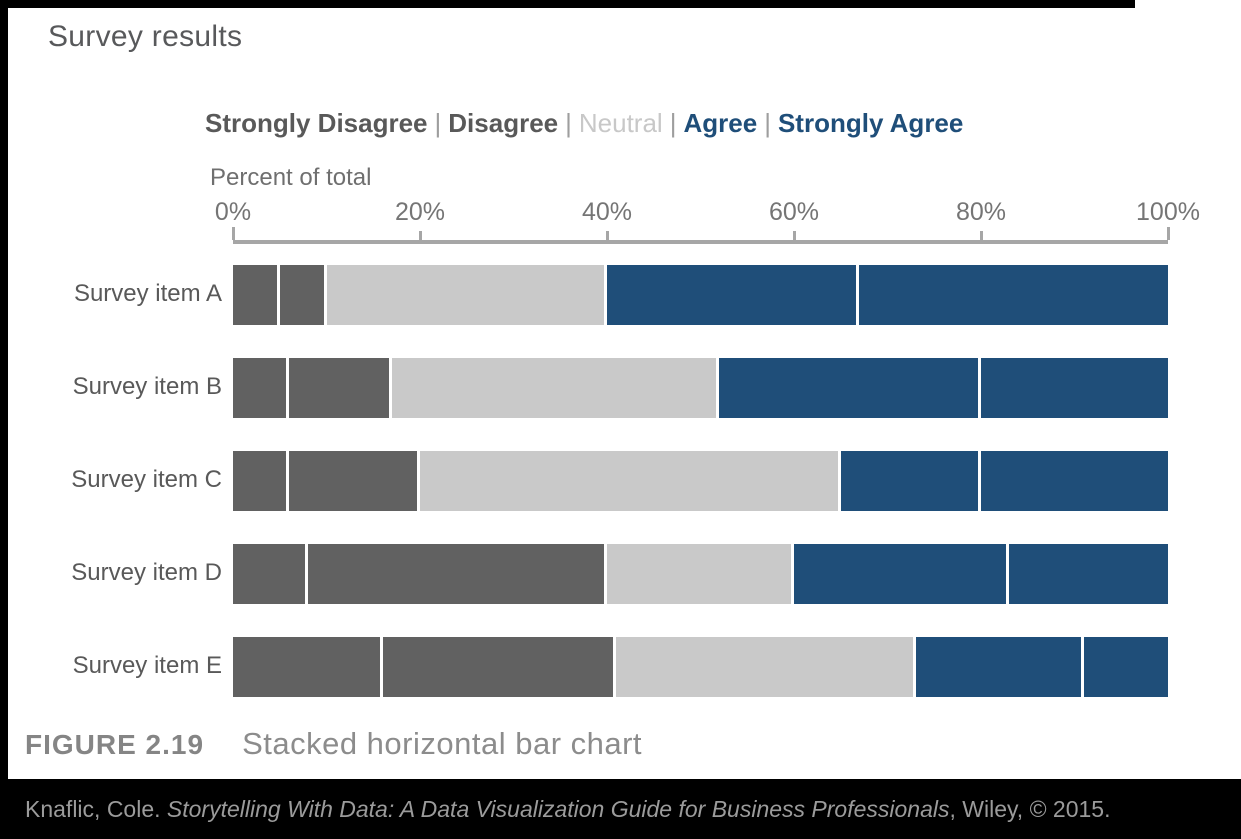  I want to click on row-label-survey-item-d: Survey item D, so click(146, 572).